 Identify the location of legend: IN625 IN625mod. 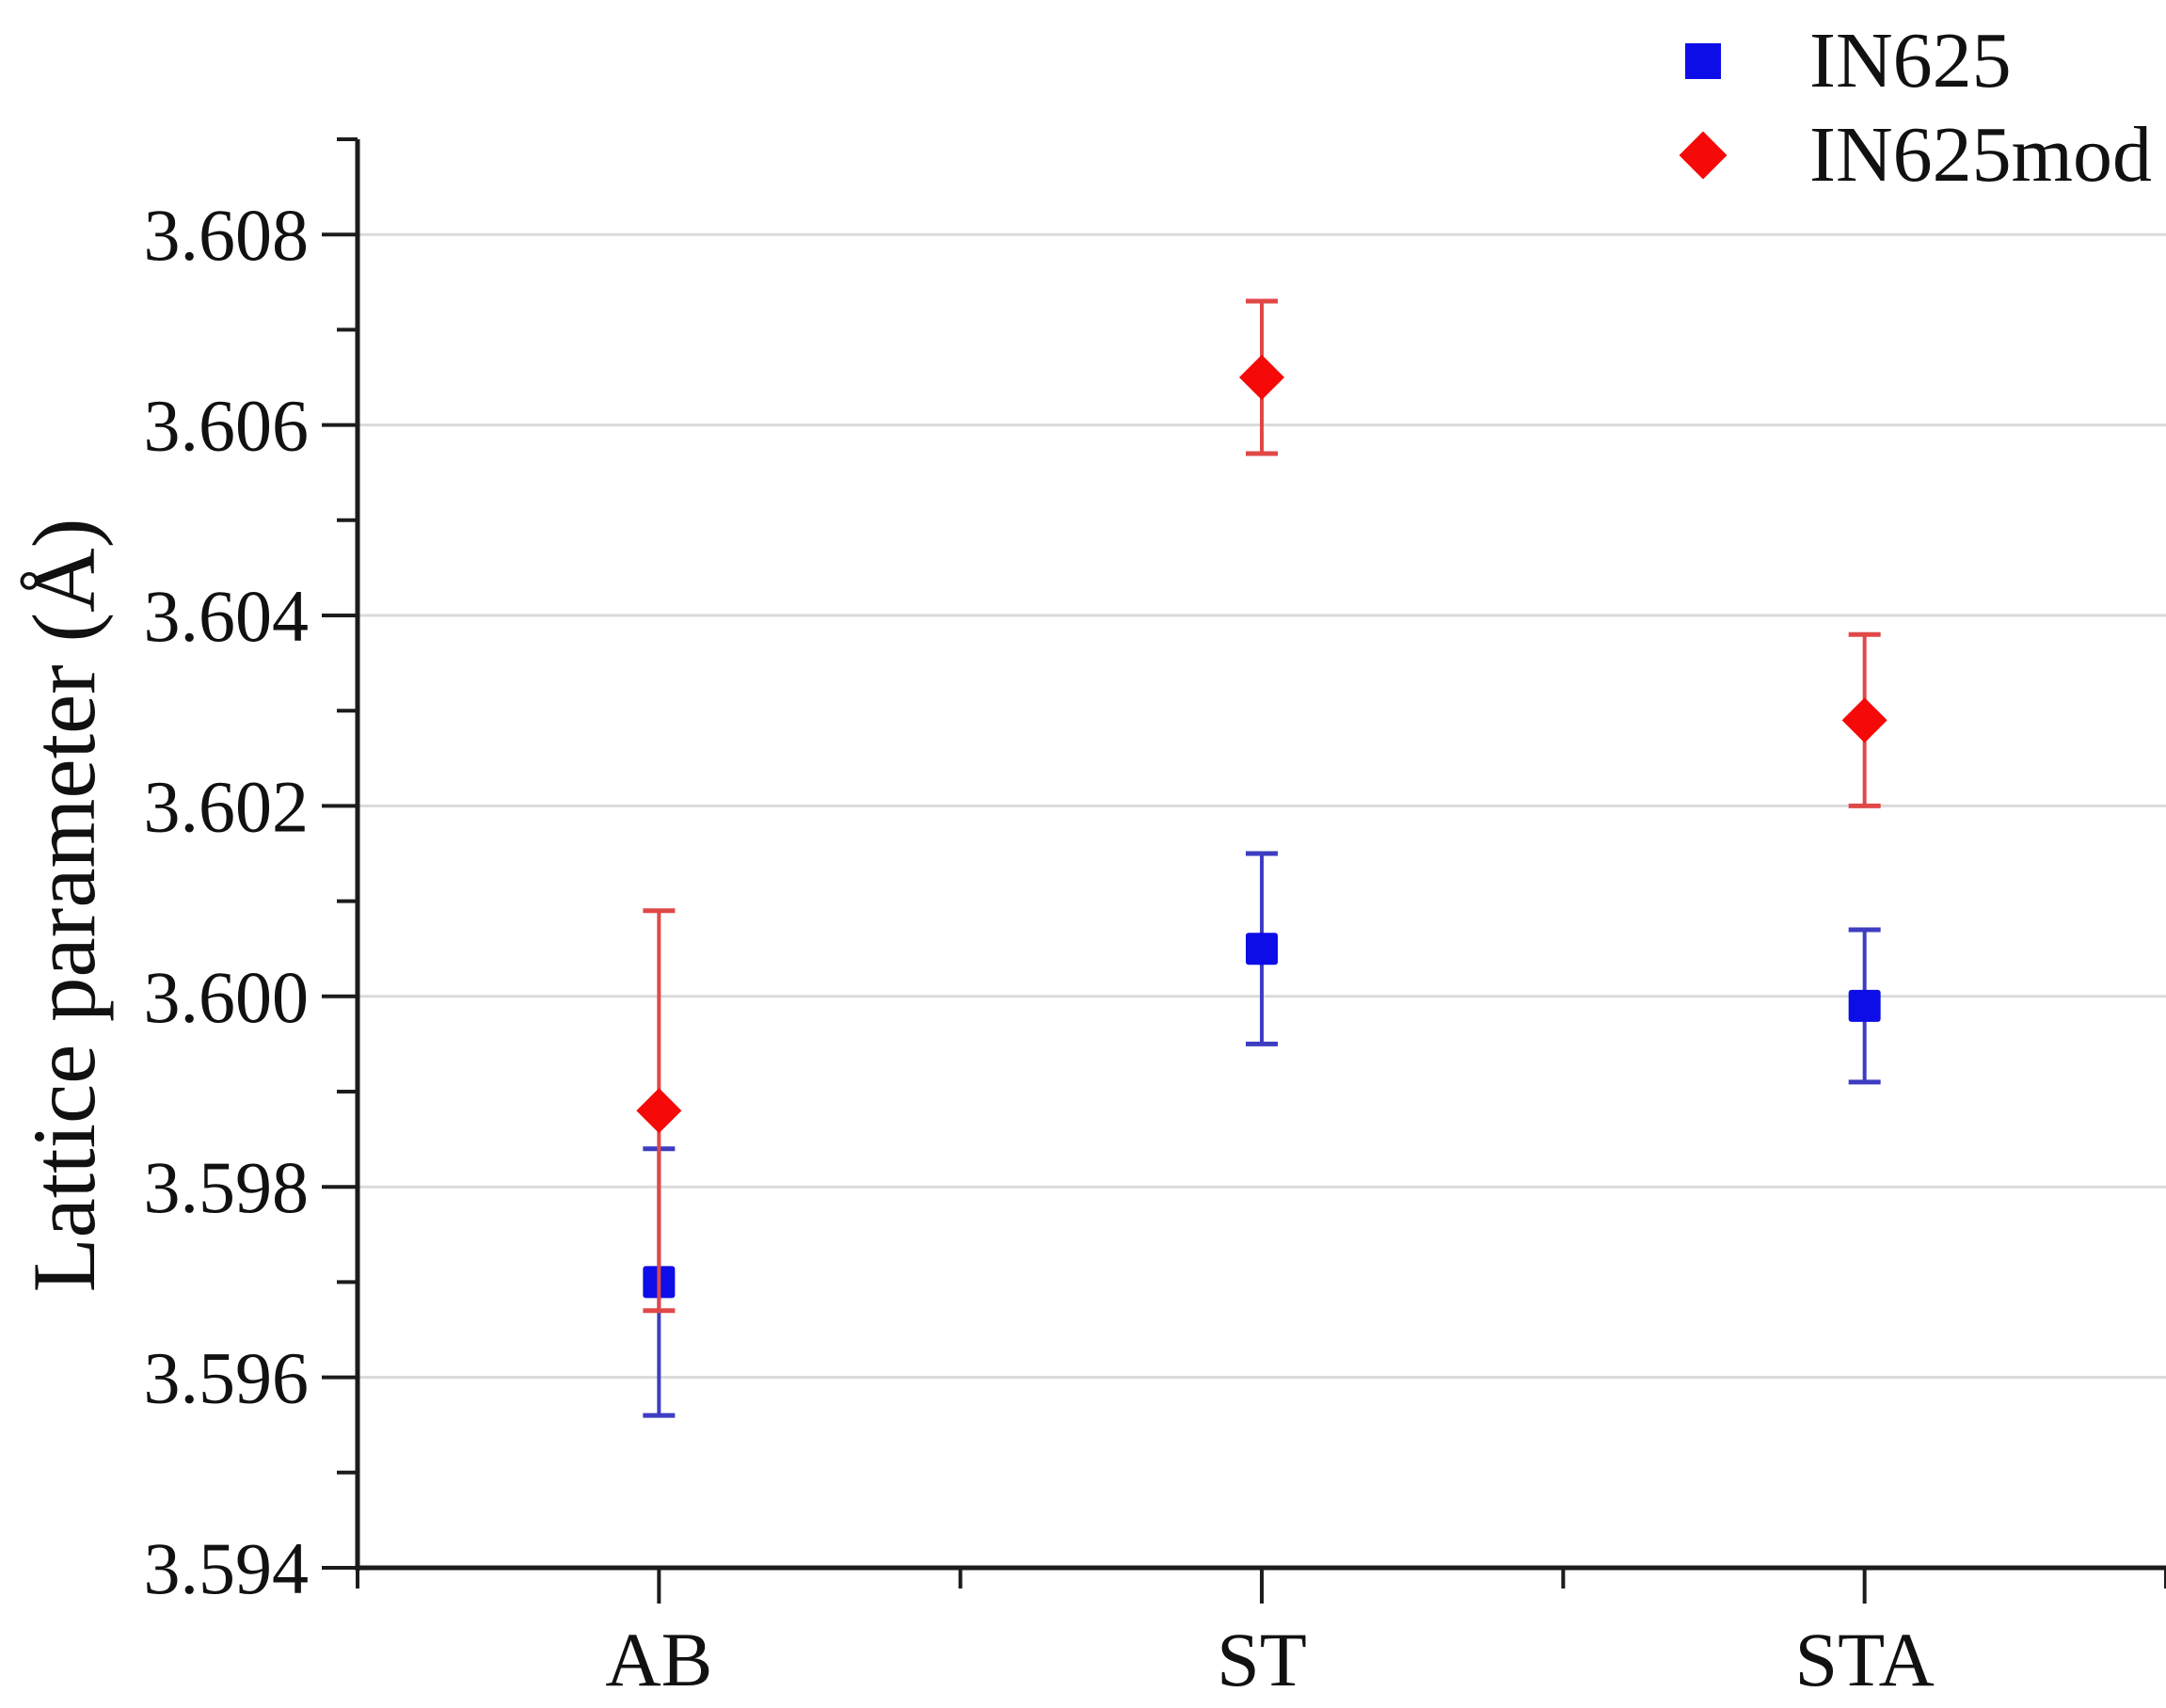
(1915, 108).